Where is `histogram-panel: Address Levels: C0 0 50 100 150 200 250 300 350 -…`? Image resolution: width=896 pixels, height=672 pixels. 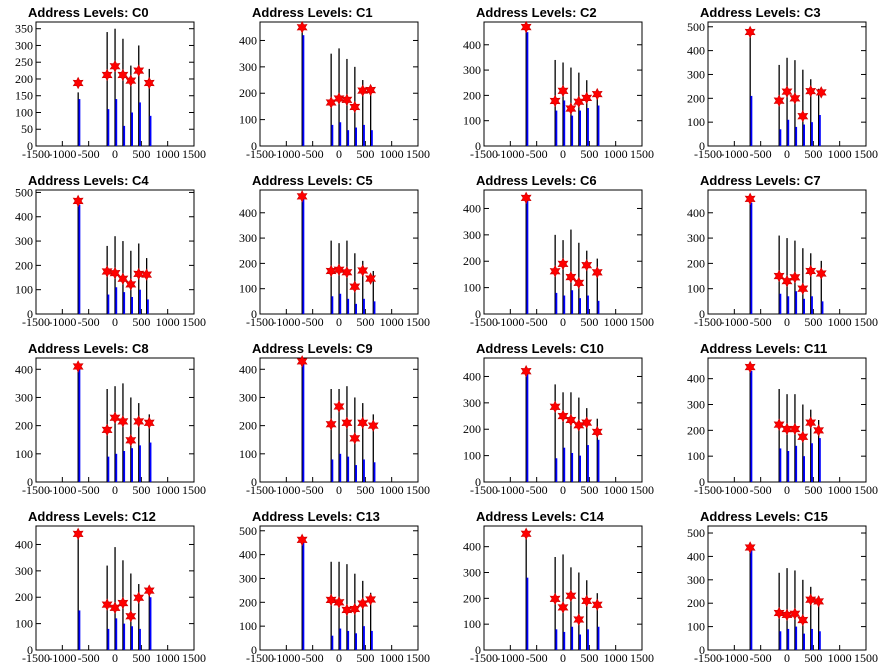 histogram-panel: Address Levels: C0 0 50 100 150 200 250 300 350 -… is located at coordinates (112, 84).